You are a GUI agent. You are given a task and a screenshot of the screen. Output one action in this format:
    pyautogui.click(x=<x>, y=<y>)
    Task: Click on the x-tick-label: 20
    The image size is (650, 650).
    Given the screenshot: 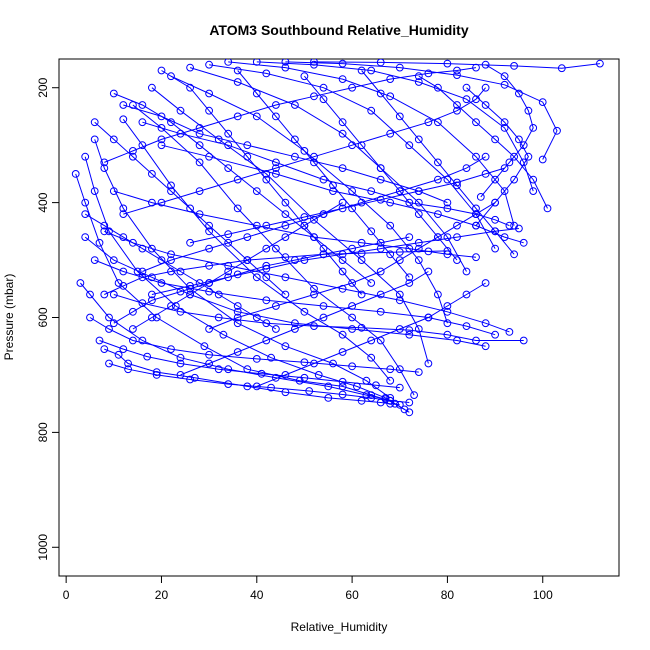 What is the action you would take?
    pyautogui.click(x=162, y=595)
    